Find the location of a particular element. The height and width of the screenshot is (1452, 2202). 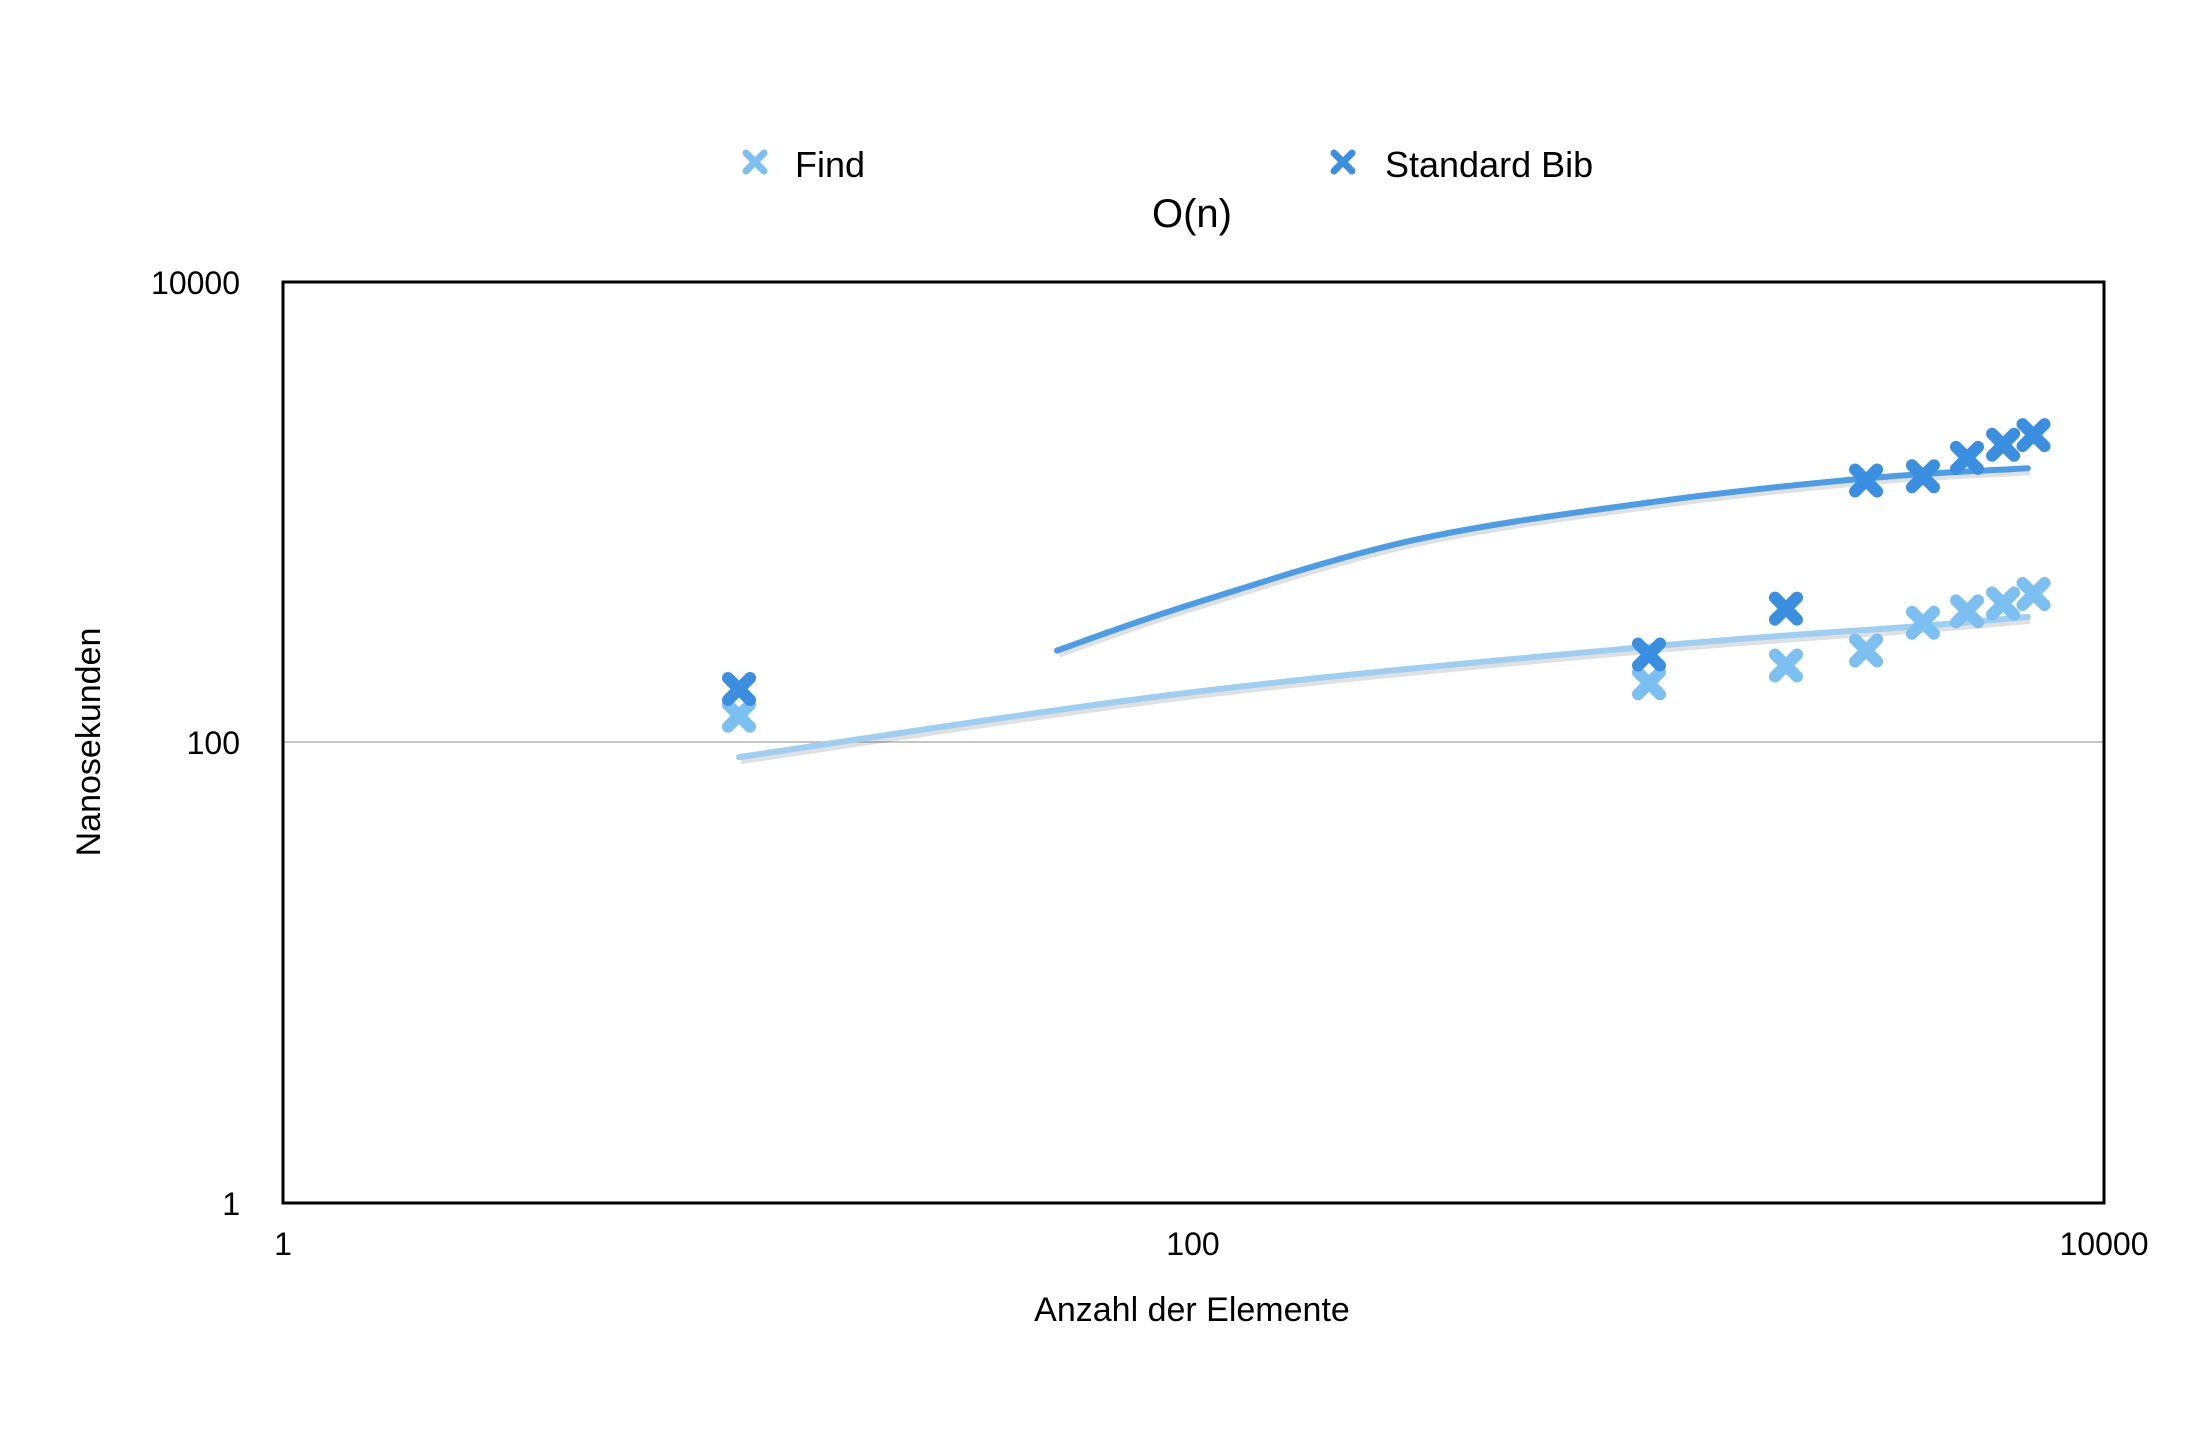

trendline-shadow is located at coordinates (1385, 691).